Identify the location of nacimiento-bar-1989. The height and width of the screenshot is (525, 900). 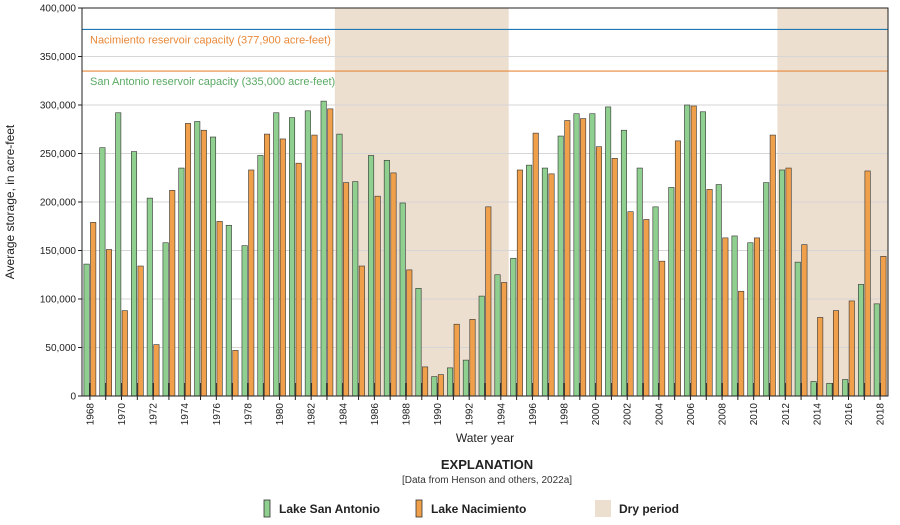
(425, 381).